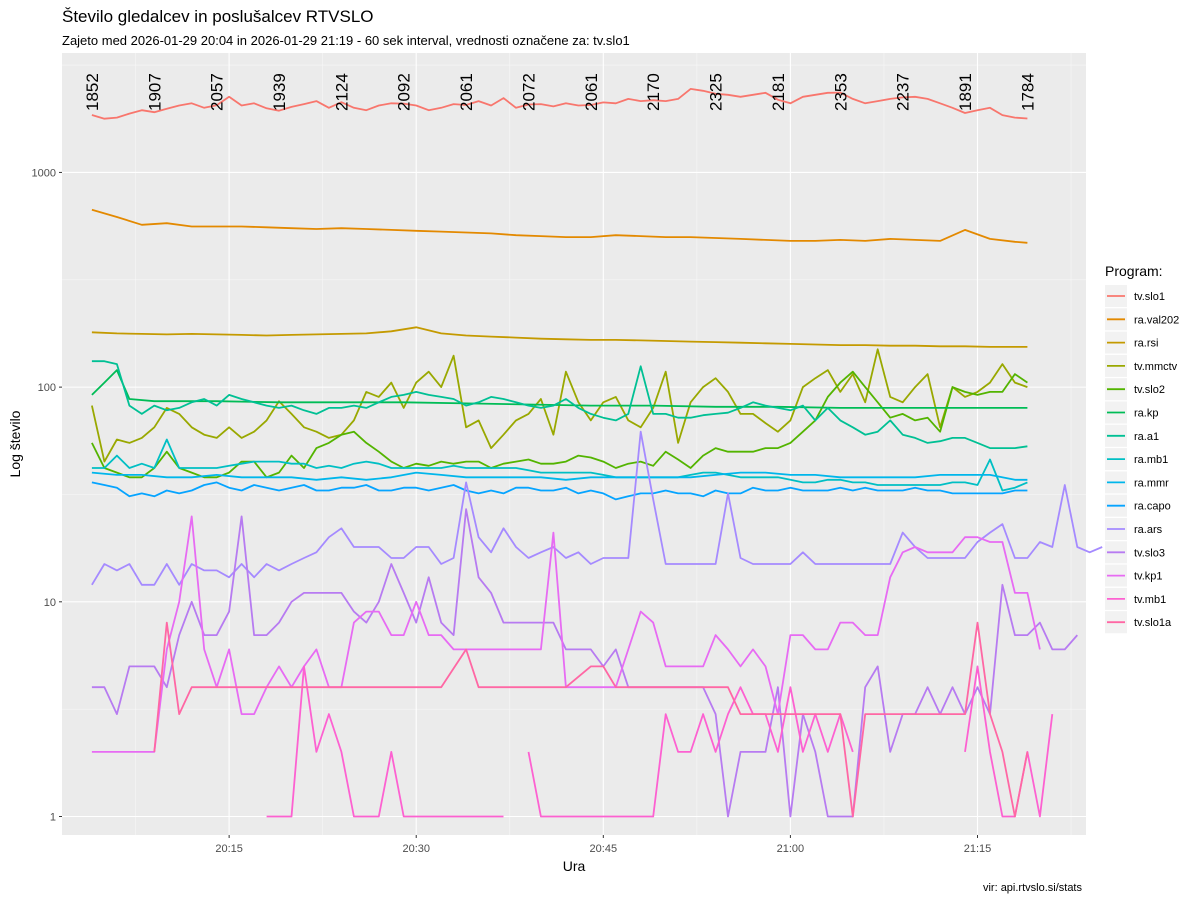 The width and height of the screenshot is (1200, 900). Describe the element at coordinates (660, 741) in the screenshot. I see `series-line-tv-mb1` at that location.